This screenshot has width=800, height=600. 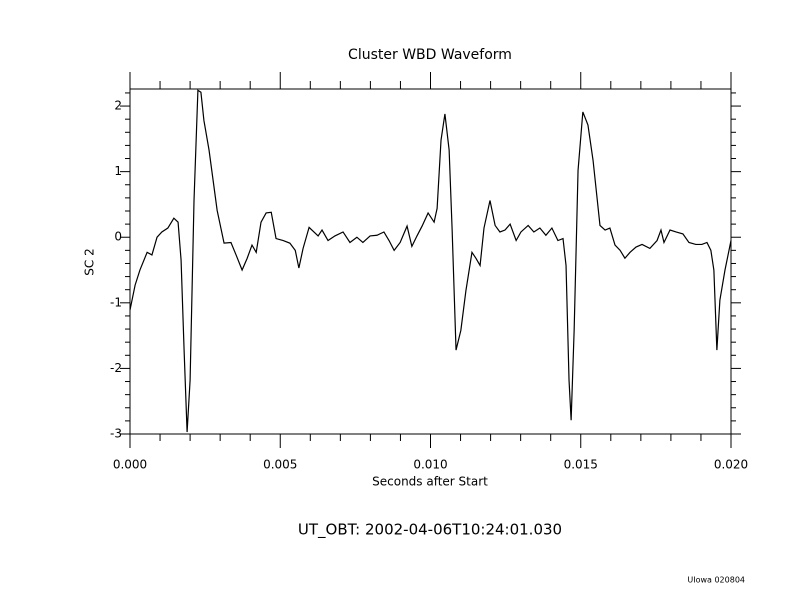 I want to click on y-tick-label: 0, so click(x=118, y=237).